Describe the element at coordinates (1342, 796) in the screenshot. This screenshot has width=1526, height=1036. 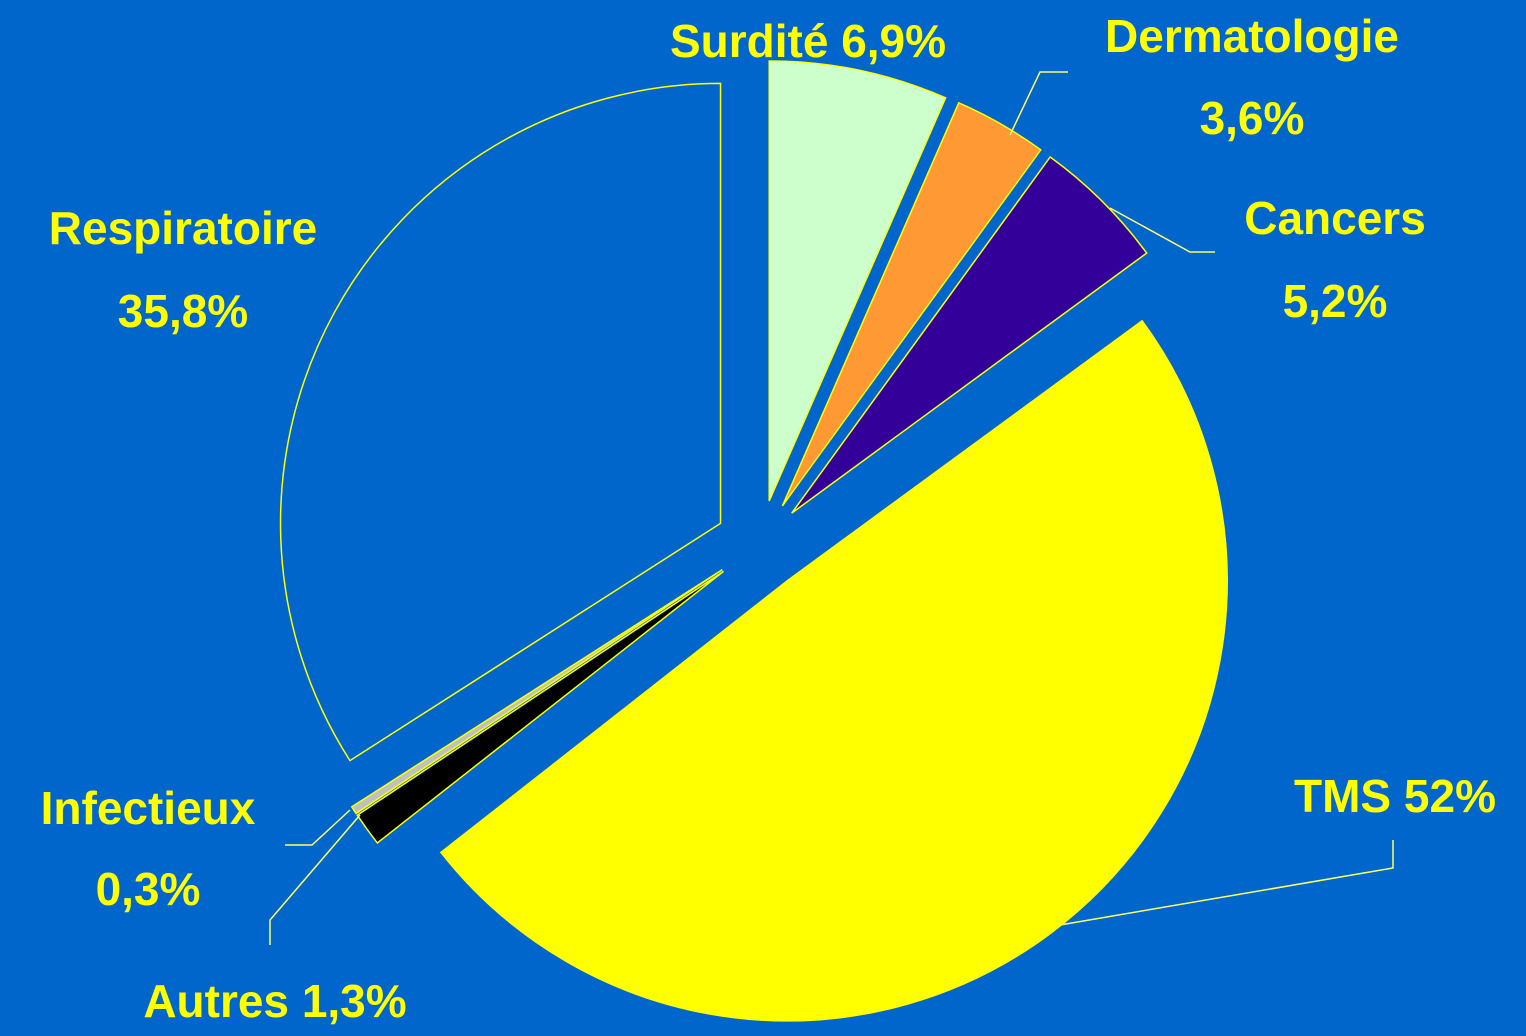
I see `category-name: TMS` at that location.